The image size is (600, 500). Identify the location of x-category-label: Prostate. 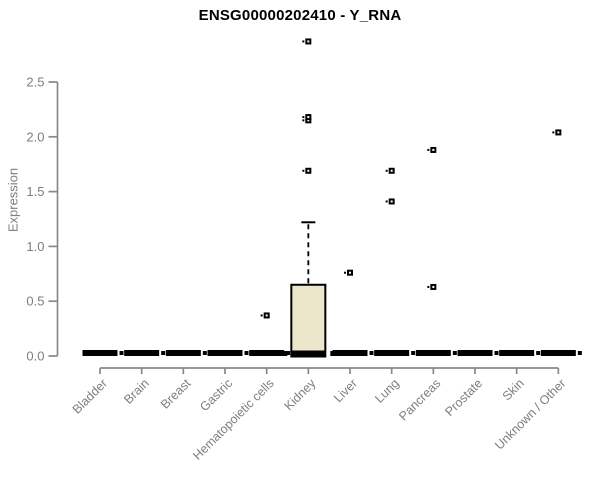
(463, 397).